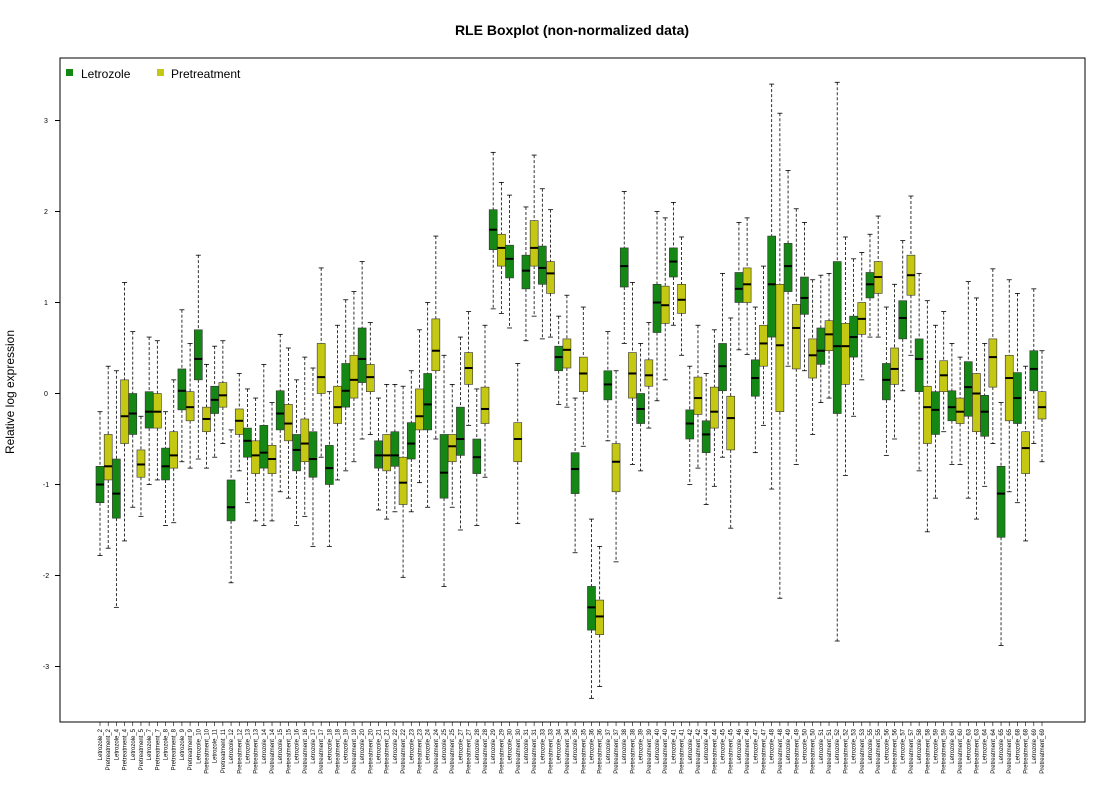 The height and width of the screenshot is (796, 1115). I want to click on x-tick-label: Pretreatment_18, so click(339, 750).